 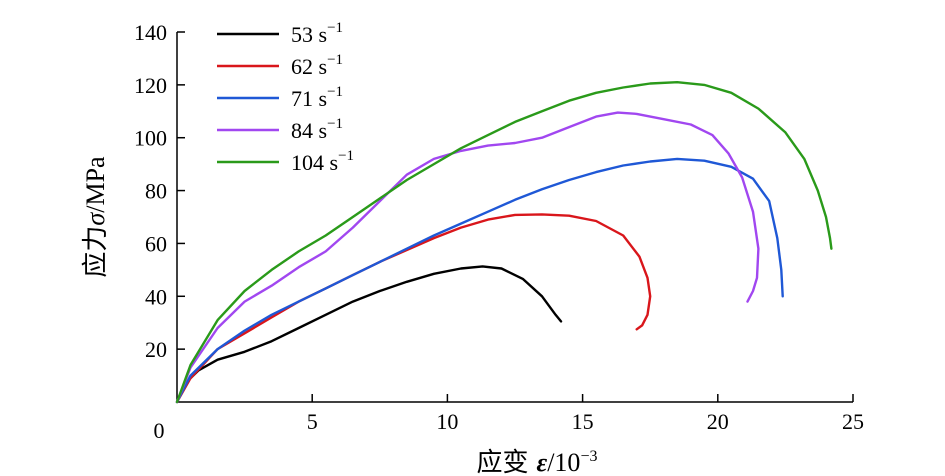 I want to click on x-axis-label: 应变 ε/10−3, so click(x=537, y=462).